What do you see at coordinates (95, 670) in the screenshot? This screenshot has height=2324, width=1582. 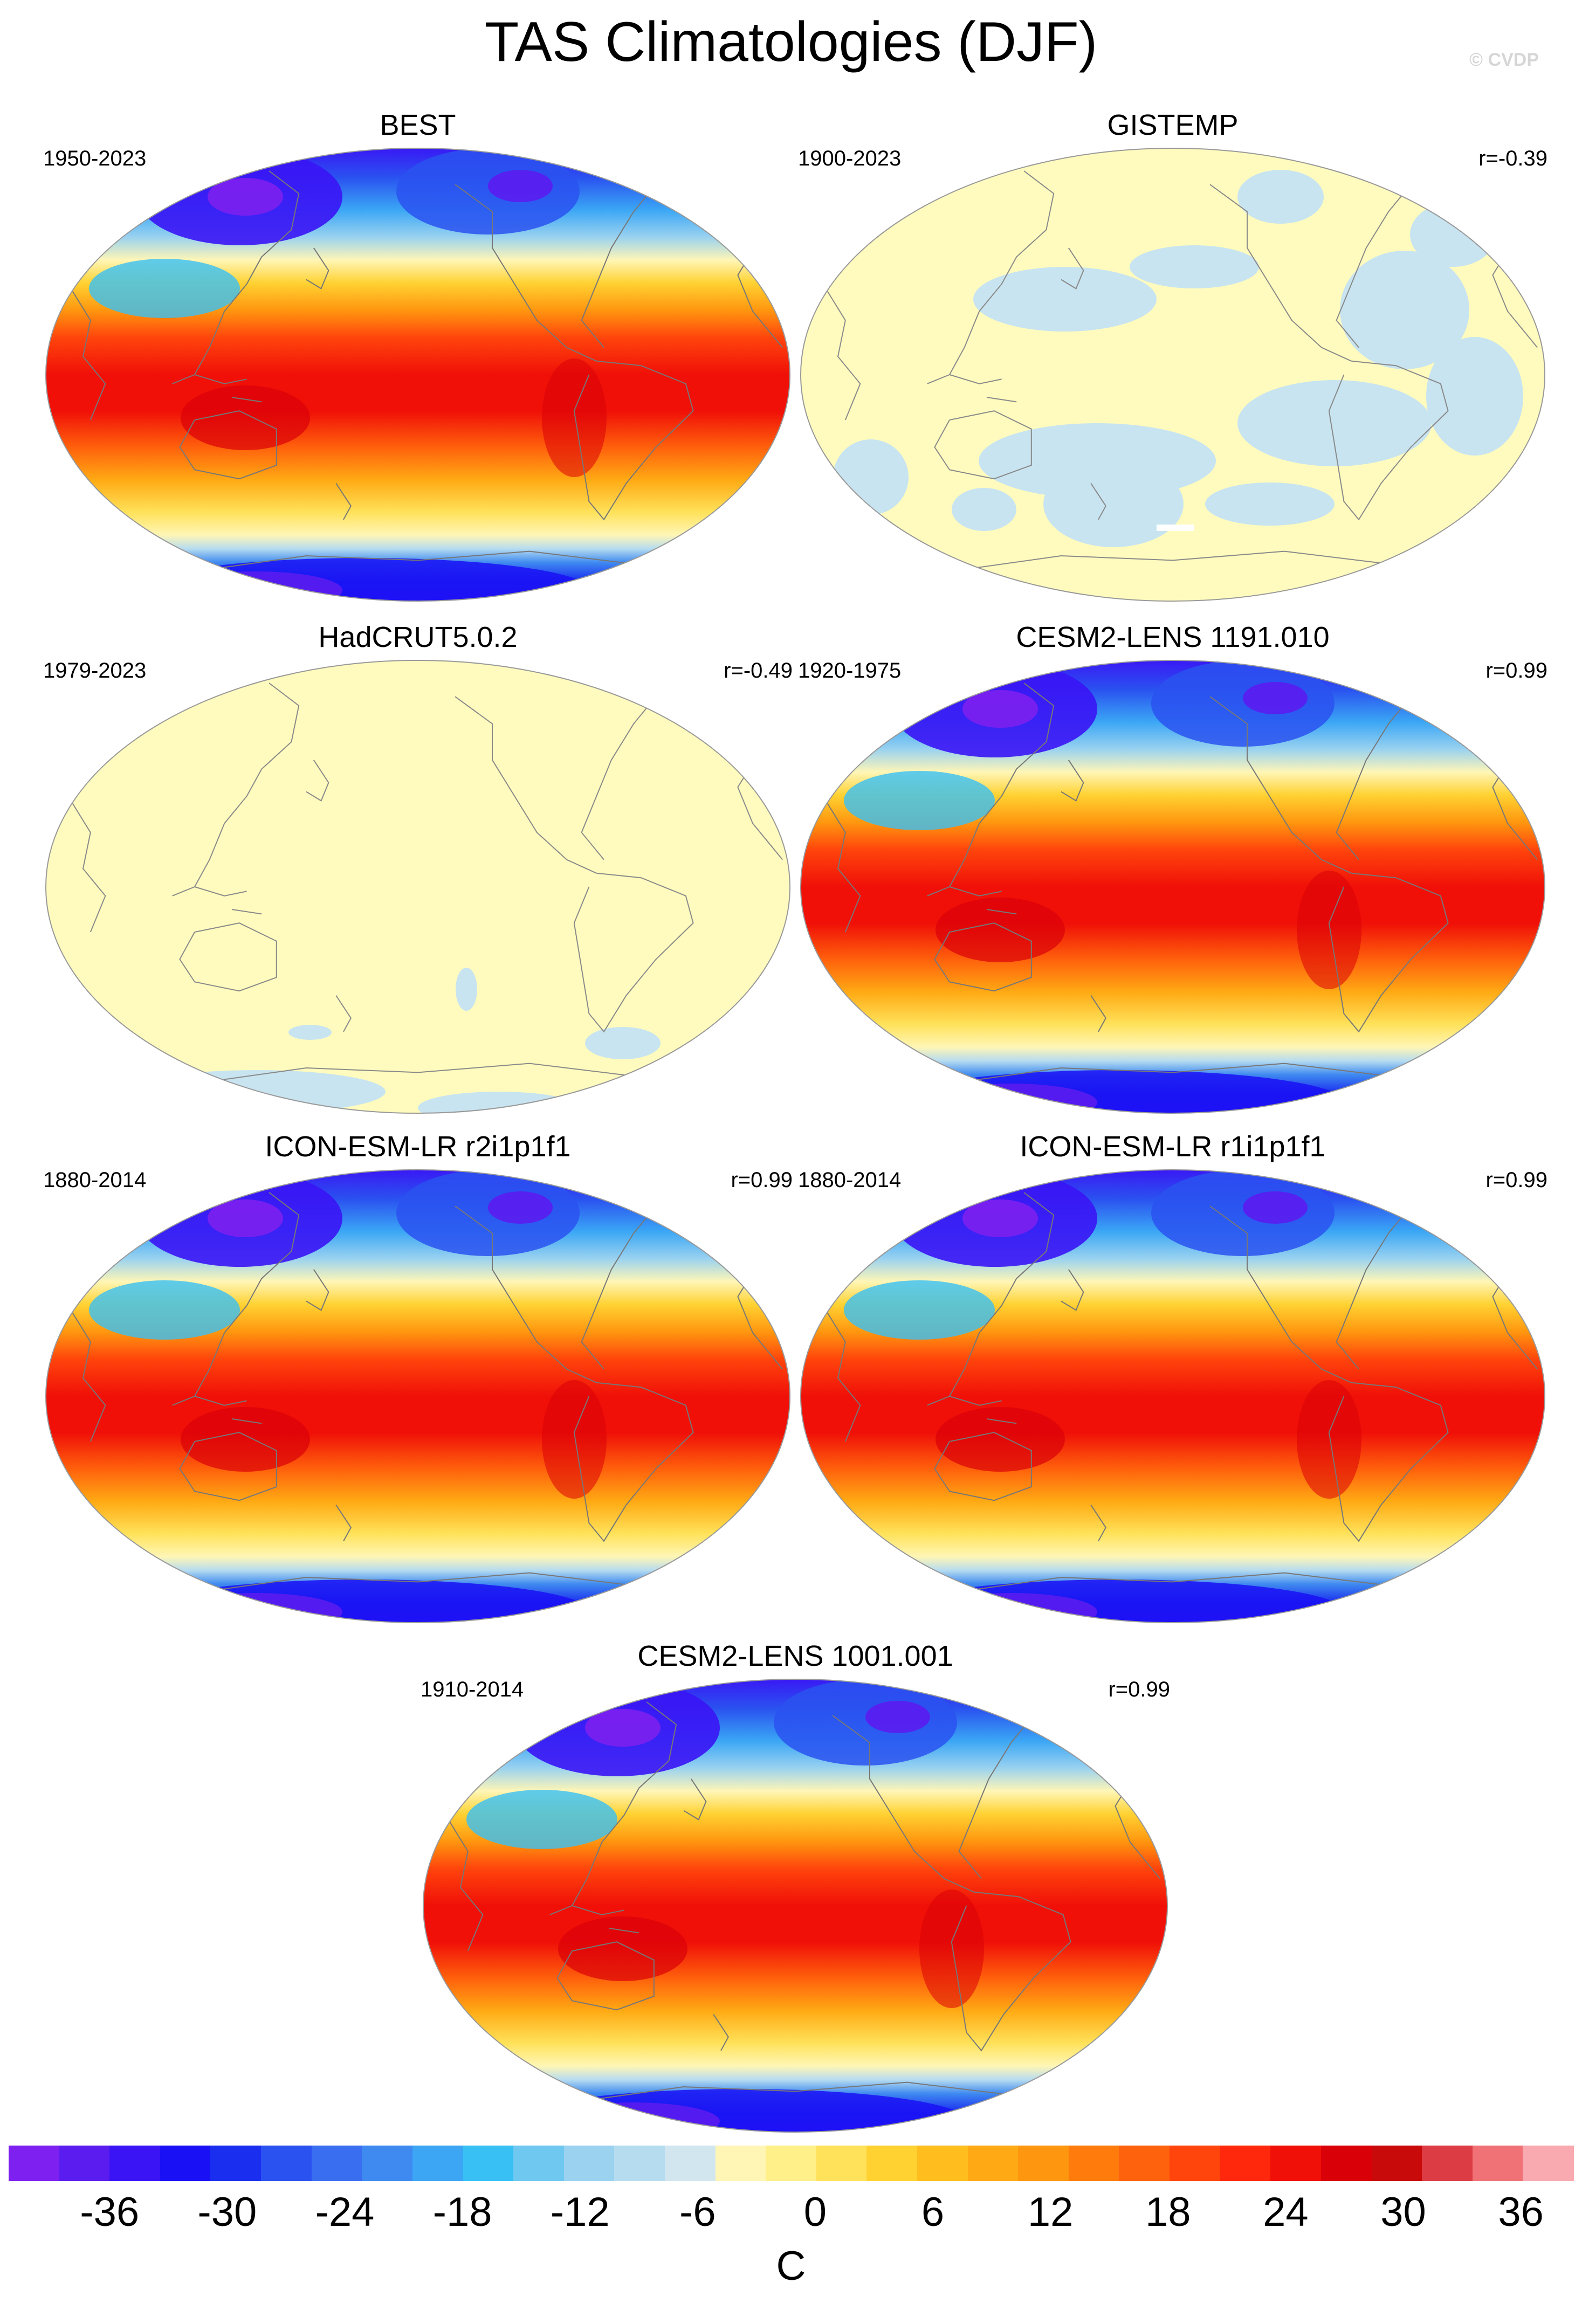 I see `panel-years: 1979-2023` at bounding box center [95, 670].